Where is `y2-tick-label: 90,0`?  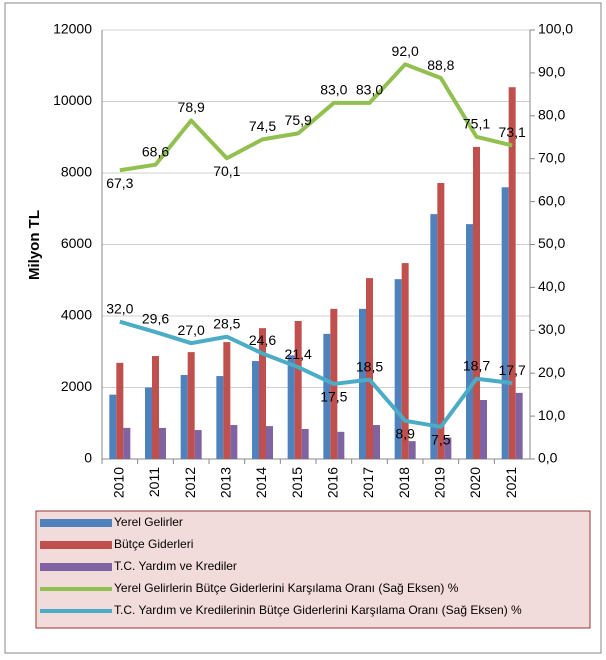
y2-tick-label: 90,0 is located at coordinates (551, 72).